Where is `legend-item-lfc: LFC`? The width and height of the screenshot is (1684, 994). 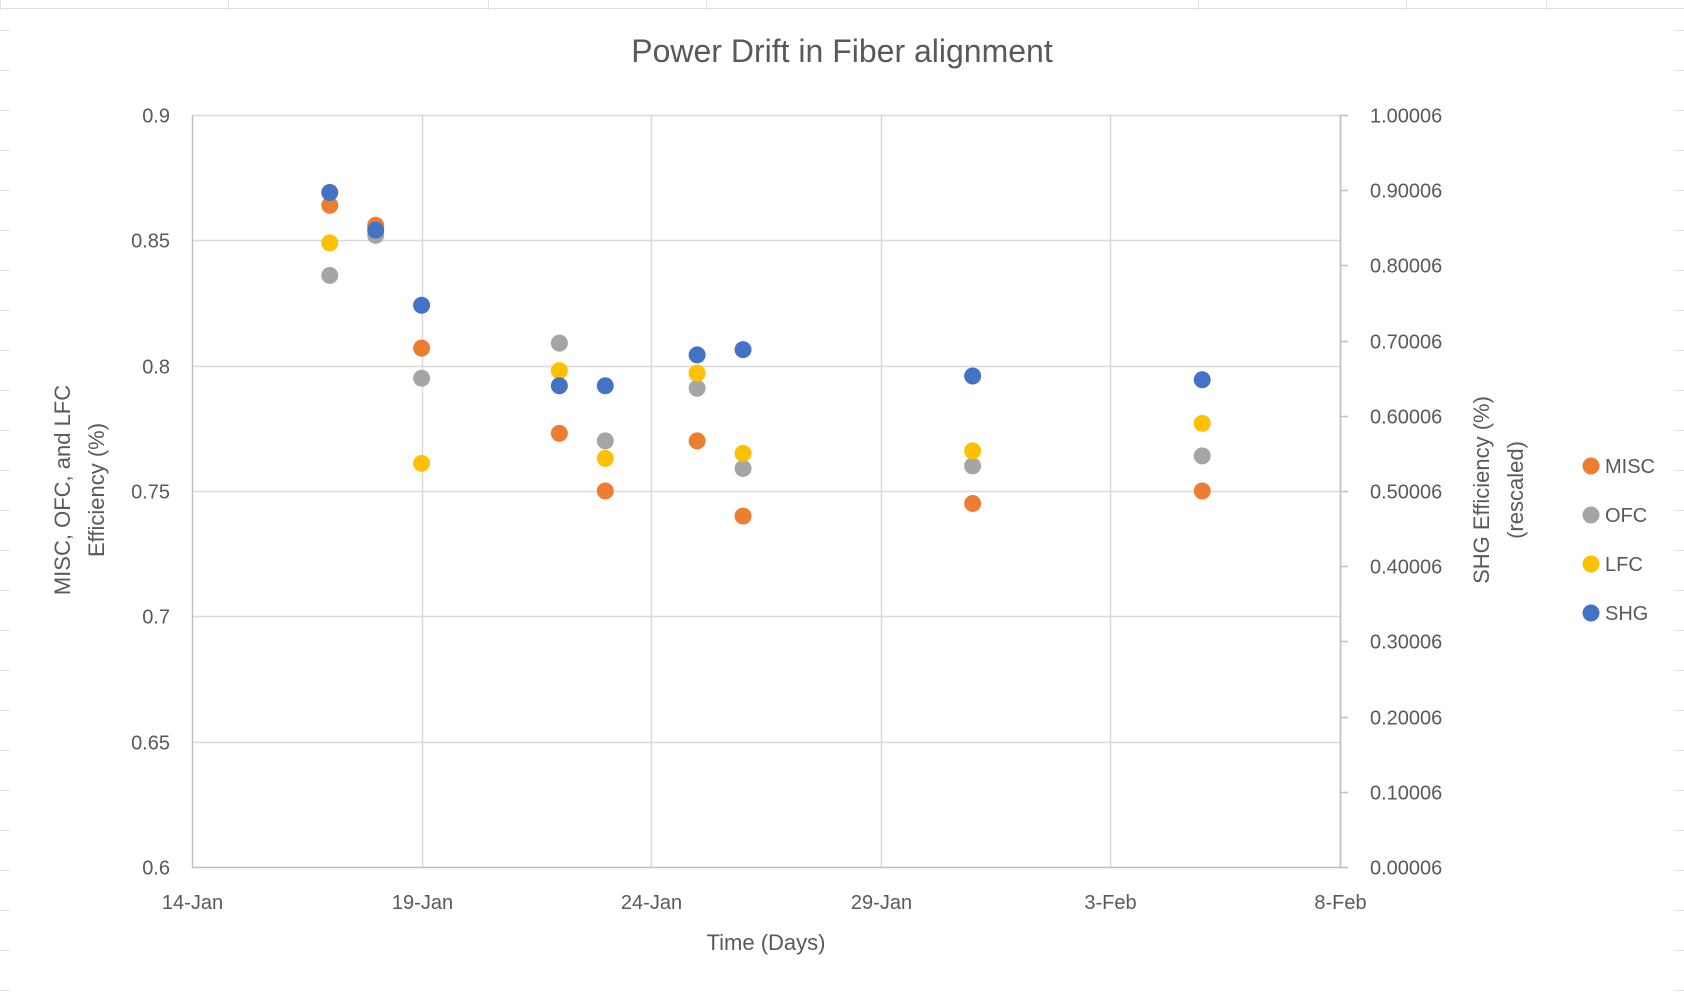 legend-item-lfc: LFC is located at coordinates (1612, 565).